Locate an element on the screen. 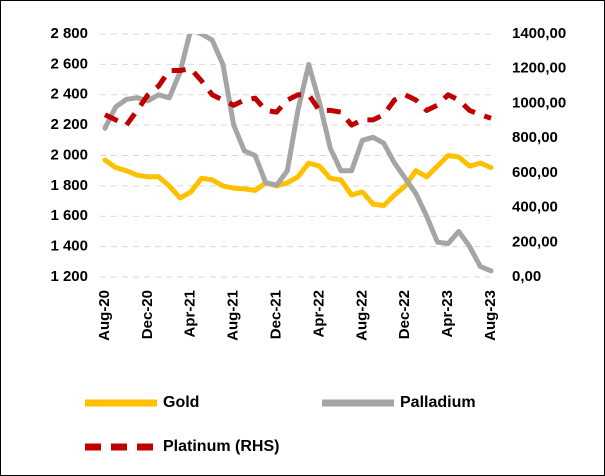  y-tick-label: 2 800 is located at coordinates (69, 33).